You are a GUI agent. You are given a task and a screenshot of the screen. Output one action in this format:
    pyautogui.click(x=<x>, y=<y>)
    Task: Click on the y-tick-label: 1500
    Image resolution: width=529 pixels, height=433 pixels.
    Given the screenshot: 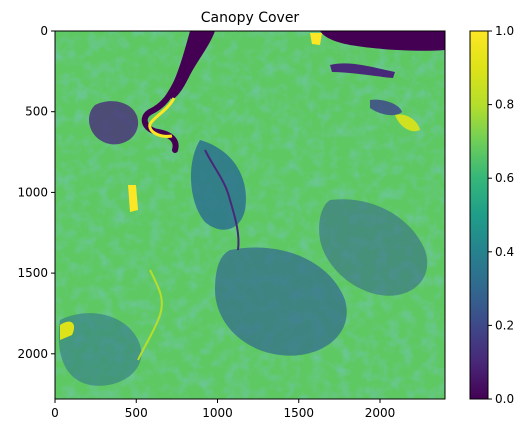 What is the action you would take?
    pyautogui.click(x=32, y=273)
    